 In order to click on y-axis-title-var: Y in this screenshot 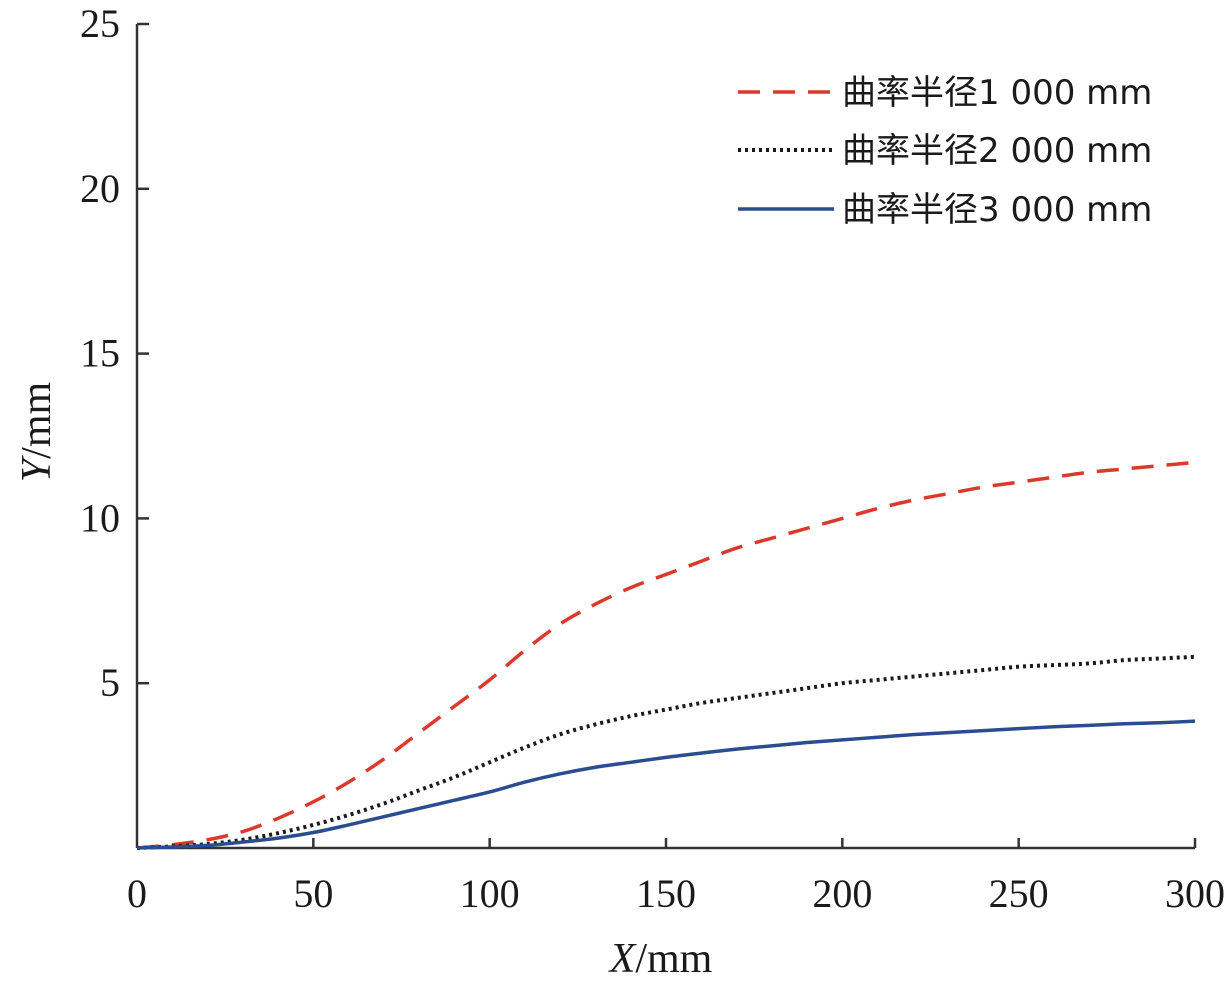, I will do `click(37, 468)`.